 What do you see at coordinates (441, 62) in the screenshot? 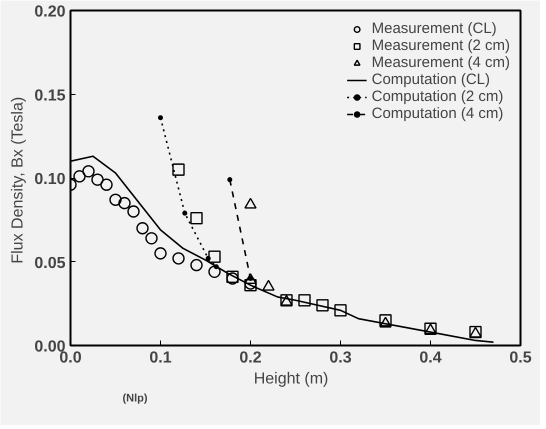
I see `legend-label: Measurement (4 cm)` at bounding box center [441, 62].